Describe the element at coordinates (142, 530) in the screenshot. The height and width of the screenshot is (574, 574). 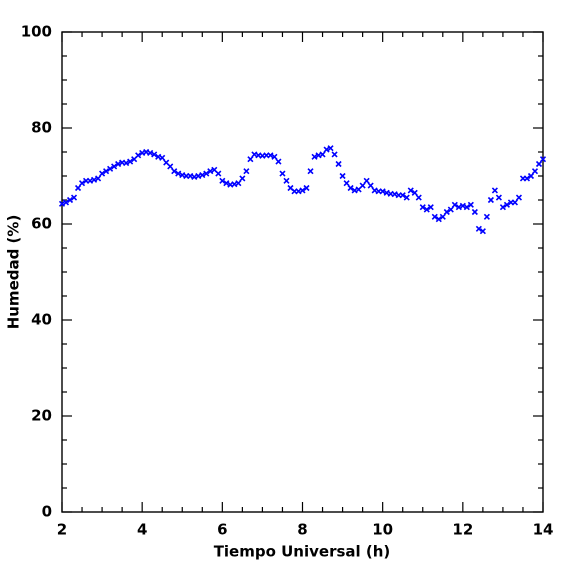
I see `x-tick-label: 4` at that location.